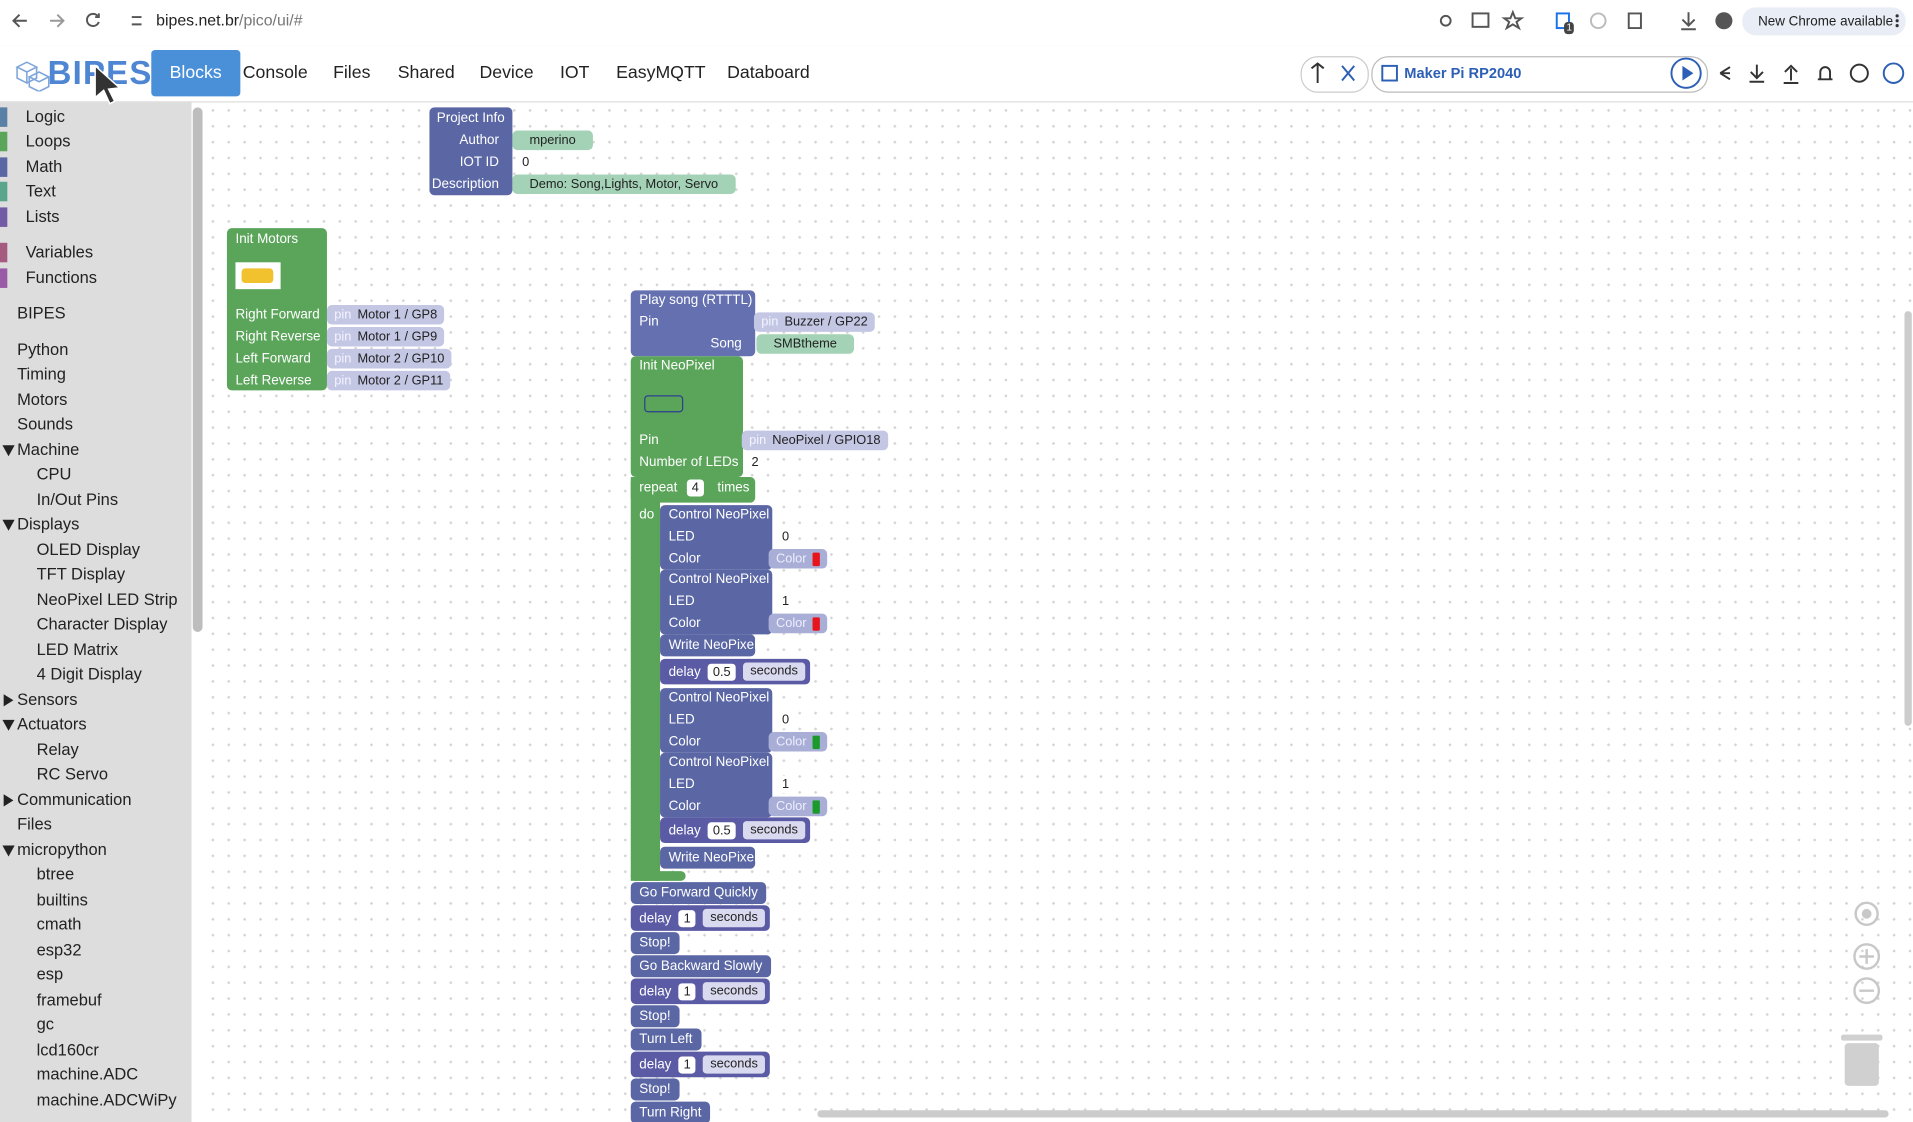  What do you see at coordinates (698, 893) in the screenshot?
I see `block-action: Go Forward Quickly` at bounding box center [698, 893].